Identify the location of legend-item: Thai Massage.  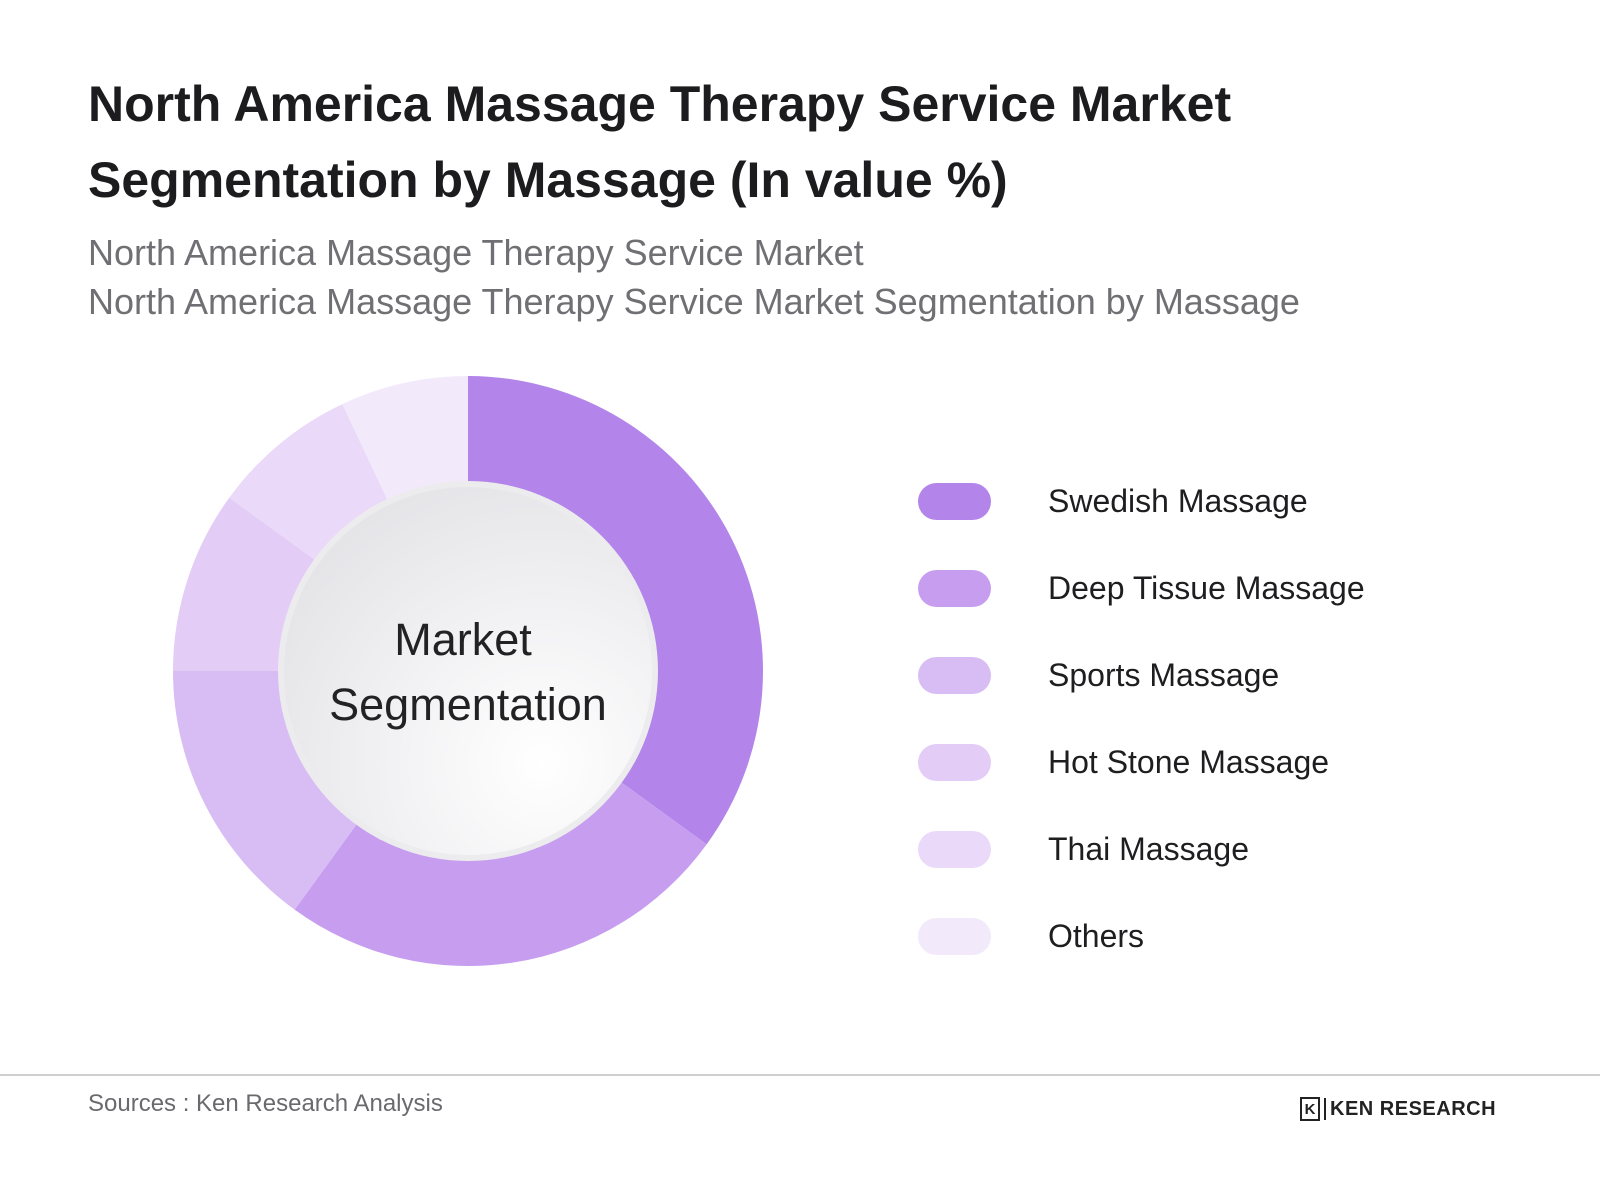
(1218, 849).